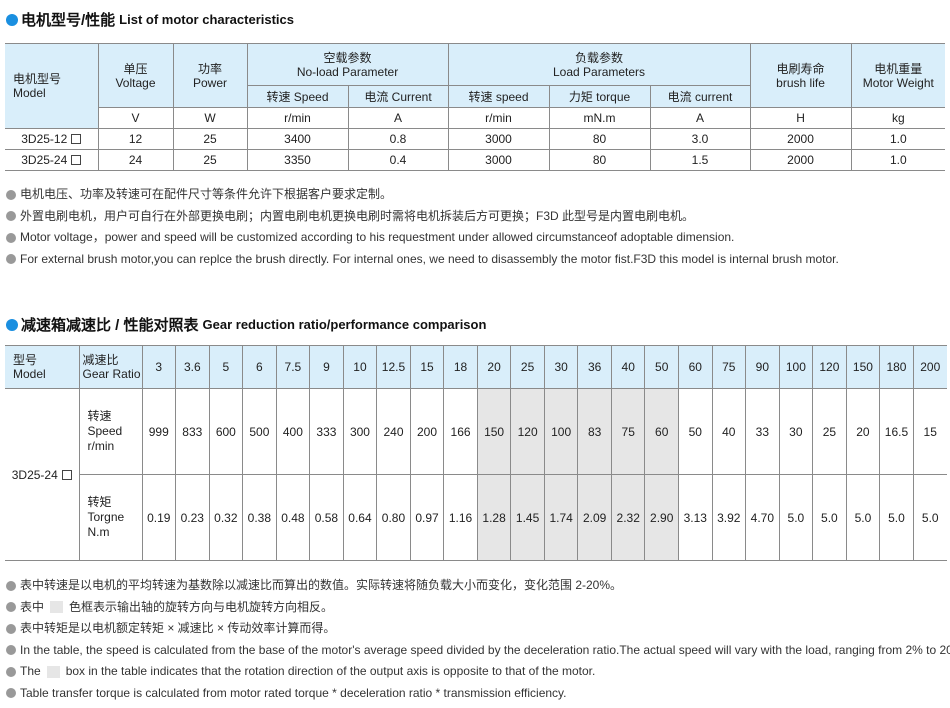 This screenshot has height=708, width=950. I want to click on ratio-header: 50, so click(661, 367).